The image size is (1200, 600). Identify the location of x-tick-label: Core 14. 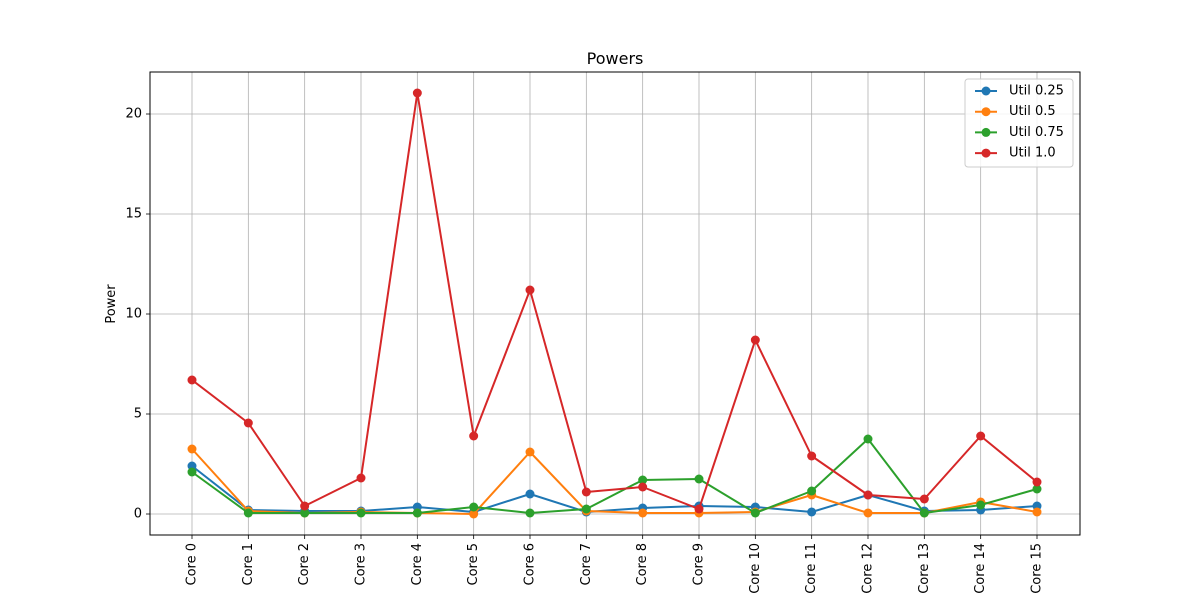
(980, 568).